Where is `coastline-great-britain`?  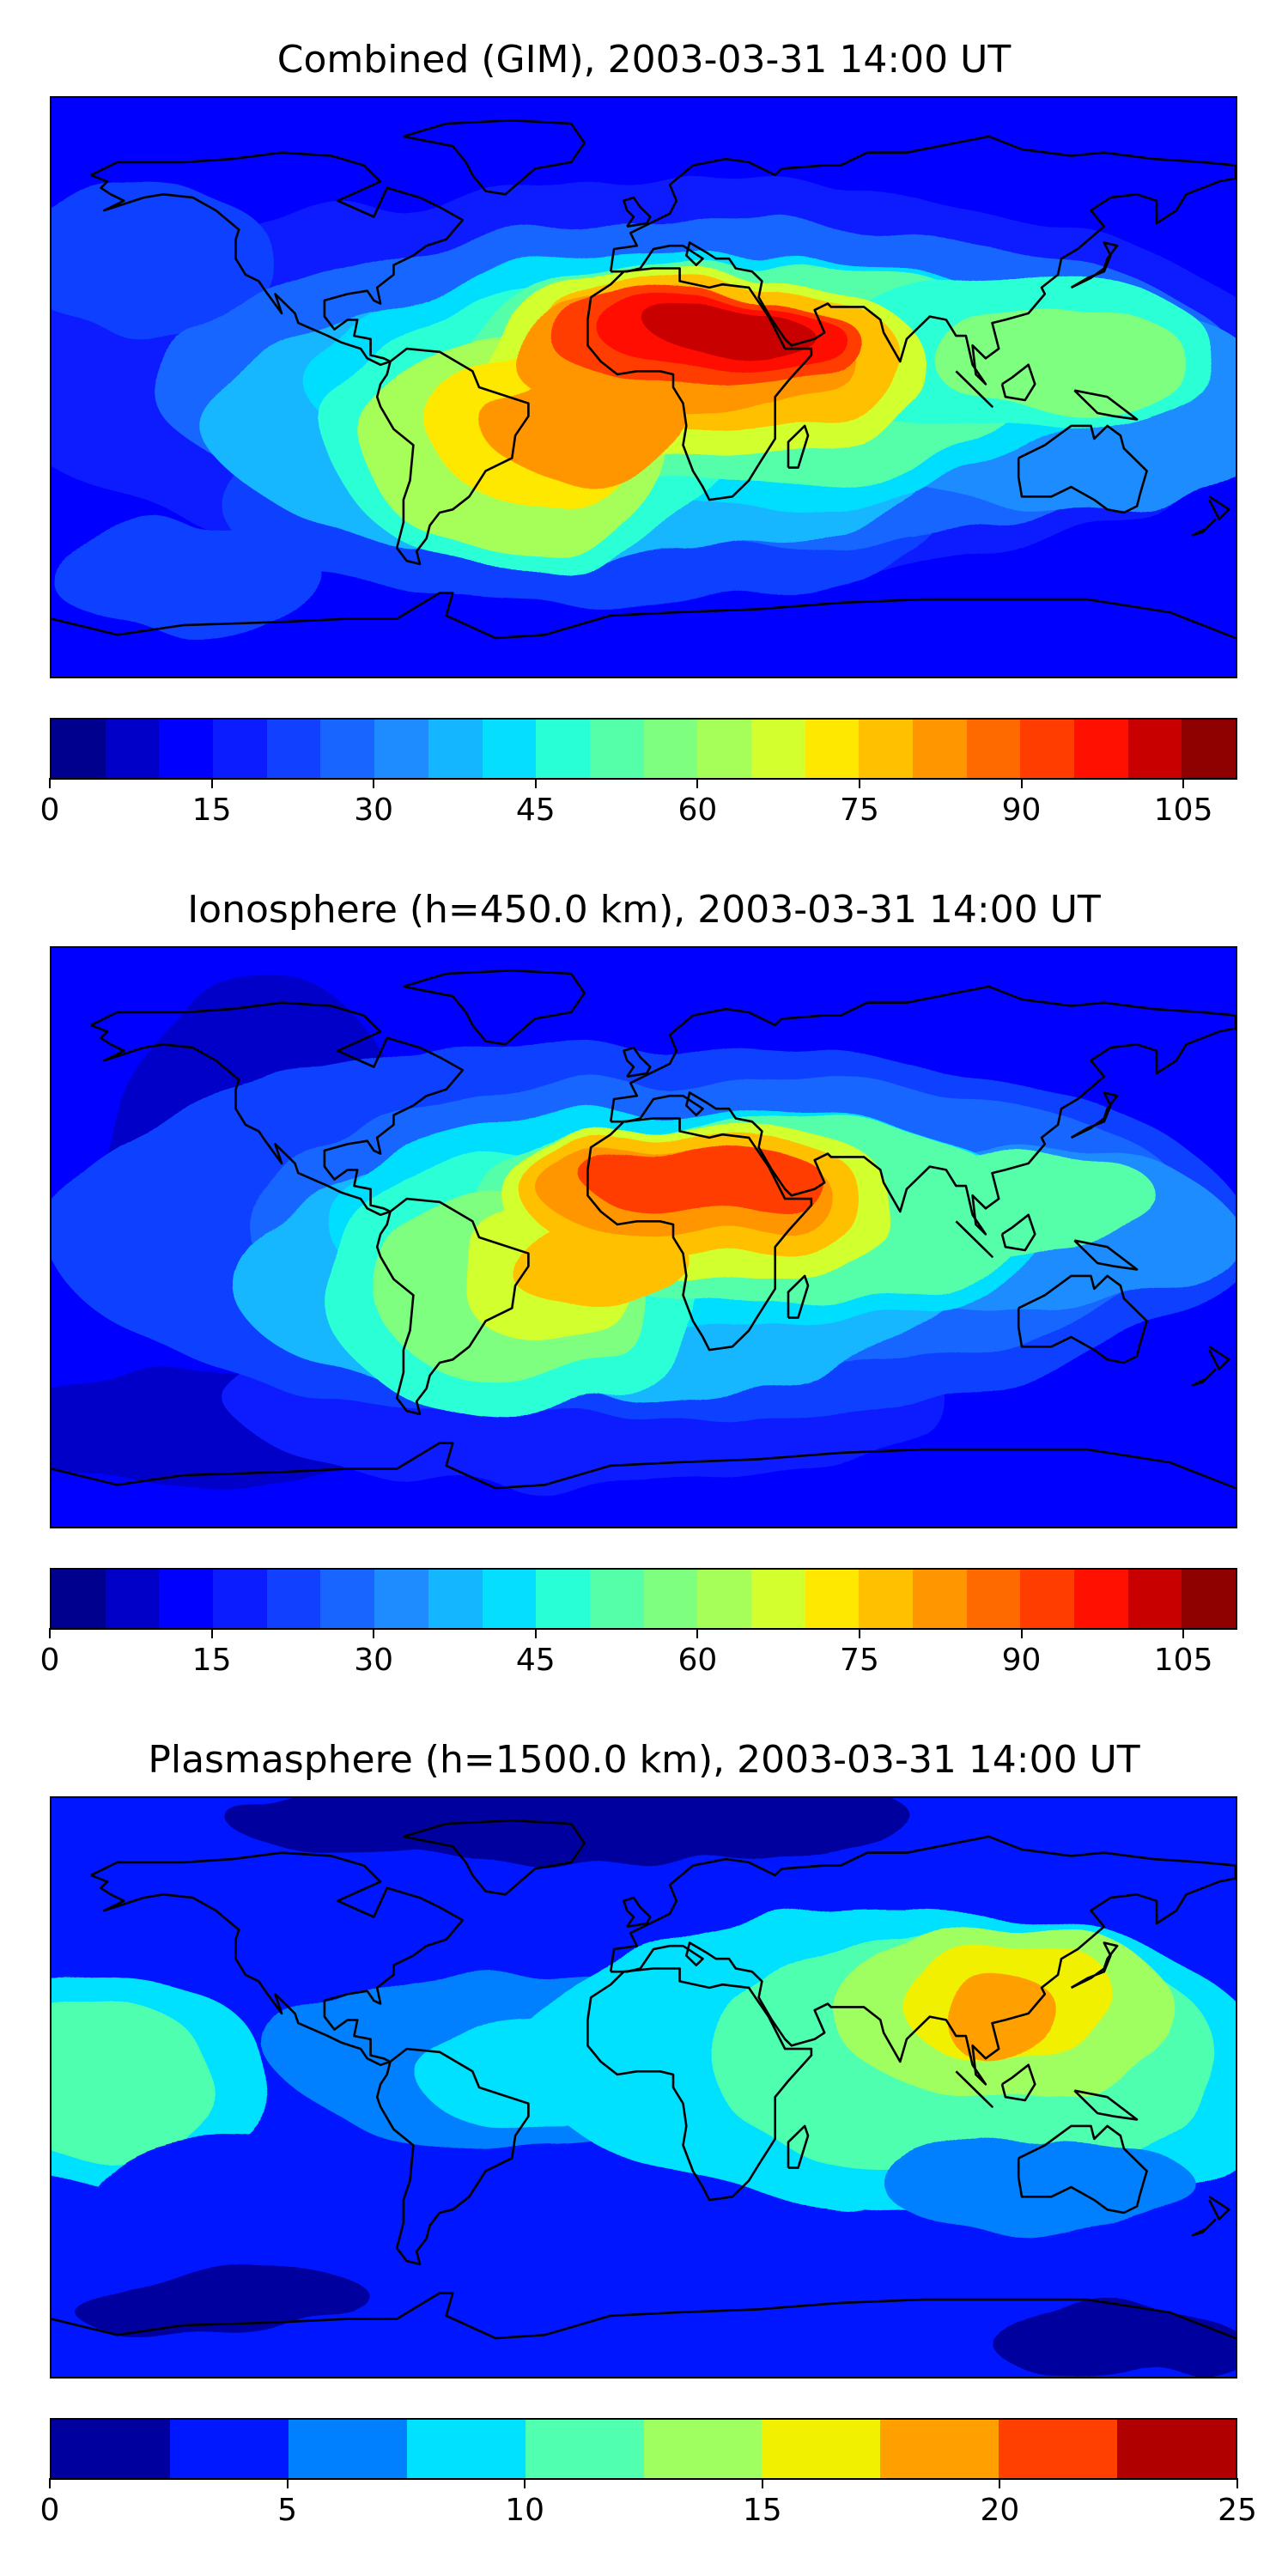
coastline-great-britain is located at coordinates (638, 1062).